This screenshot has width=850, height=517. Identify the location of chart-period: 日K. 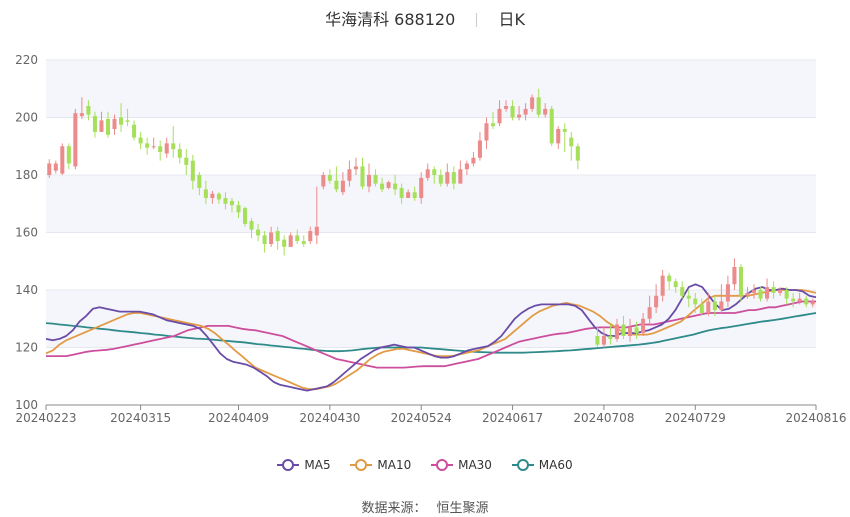
(511, 19).